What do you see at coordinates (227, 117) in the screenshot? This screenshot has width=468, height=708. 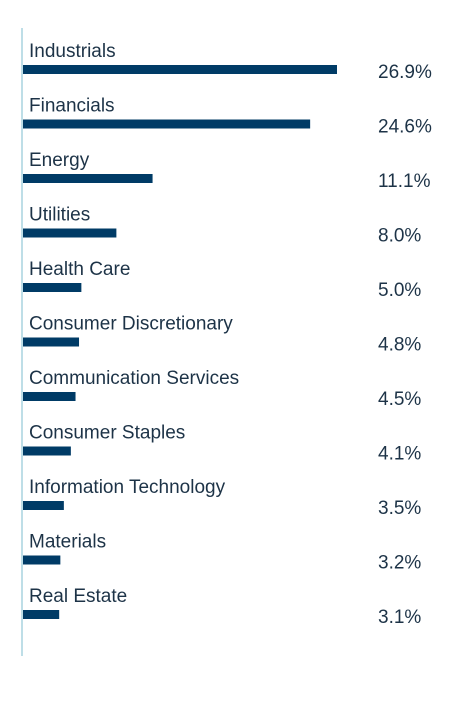 I see `bar-row: Financials 24.6%` at bounding box center [227, 117].